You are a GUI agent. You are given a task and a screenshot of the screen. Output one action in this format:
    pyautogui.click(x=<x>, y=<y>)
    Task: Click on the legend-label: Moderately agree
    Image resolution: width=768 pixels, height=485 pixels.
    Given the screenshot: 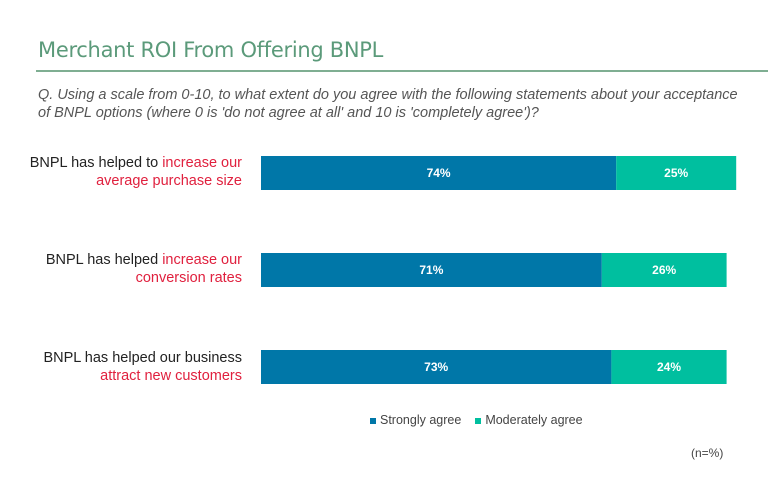 What is the action you would take?
    pyautogui.click(x=534, y=420)
    